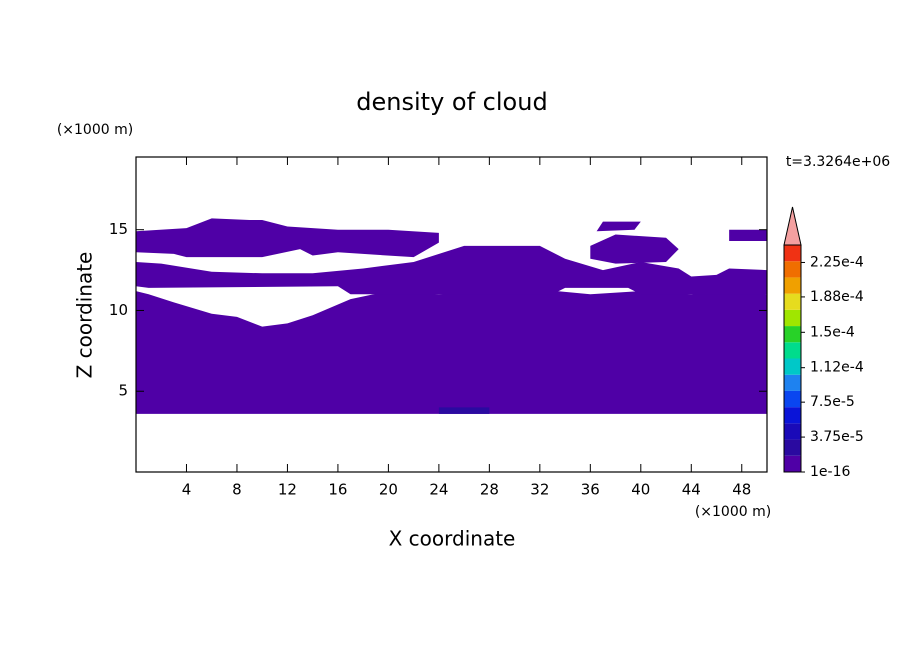  What do you see at coordinates (838, 162) in the screenshot?
I see `time-label: t=3.3264e+06` at bounding box center [838, 162].